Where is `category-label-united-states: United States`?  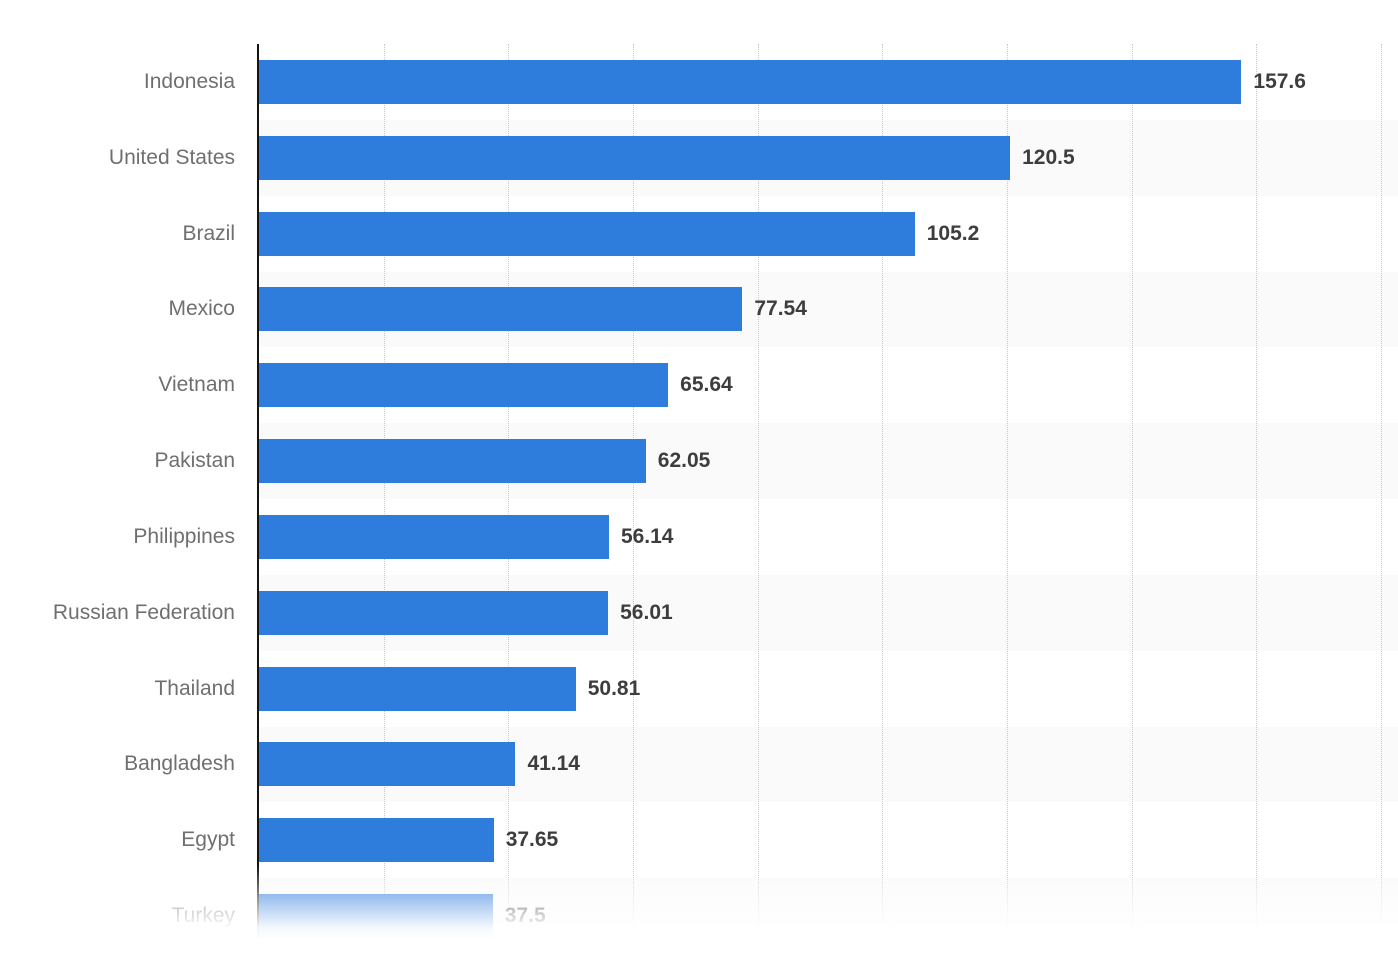 category-label-united-states: United States is located at coordinates (171, 157).